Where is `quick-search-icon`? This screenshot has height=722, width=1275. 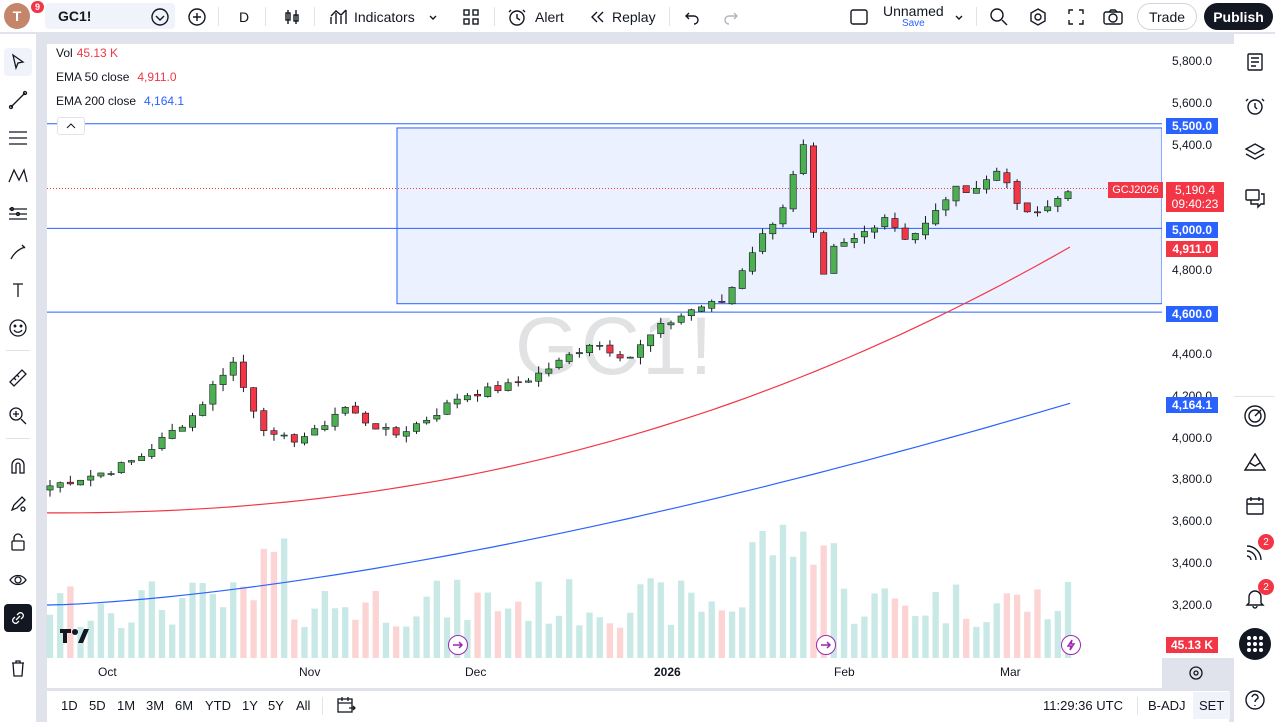 quick-search-icon is located at coordinates (999, 16).